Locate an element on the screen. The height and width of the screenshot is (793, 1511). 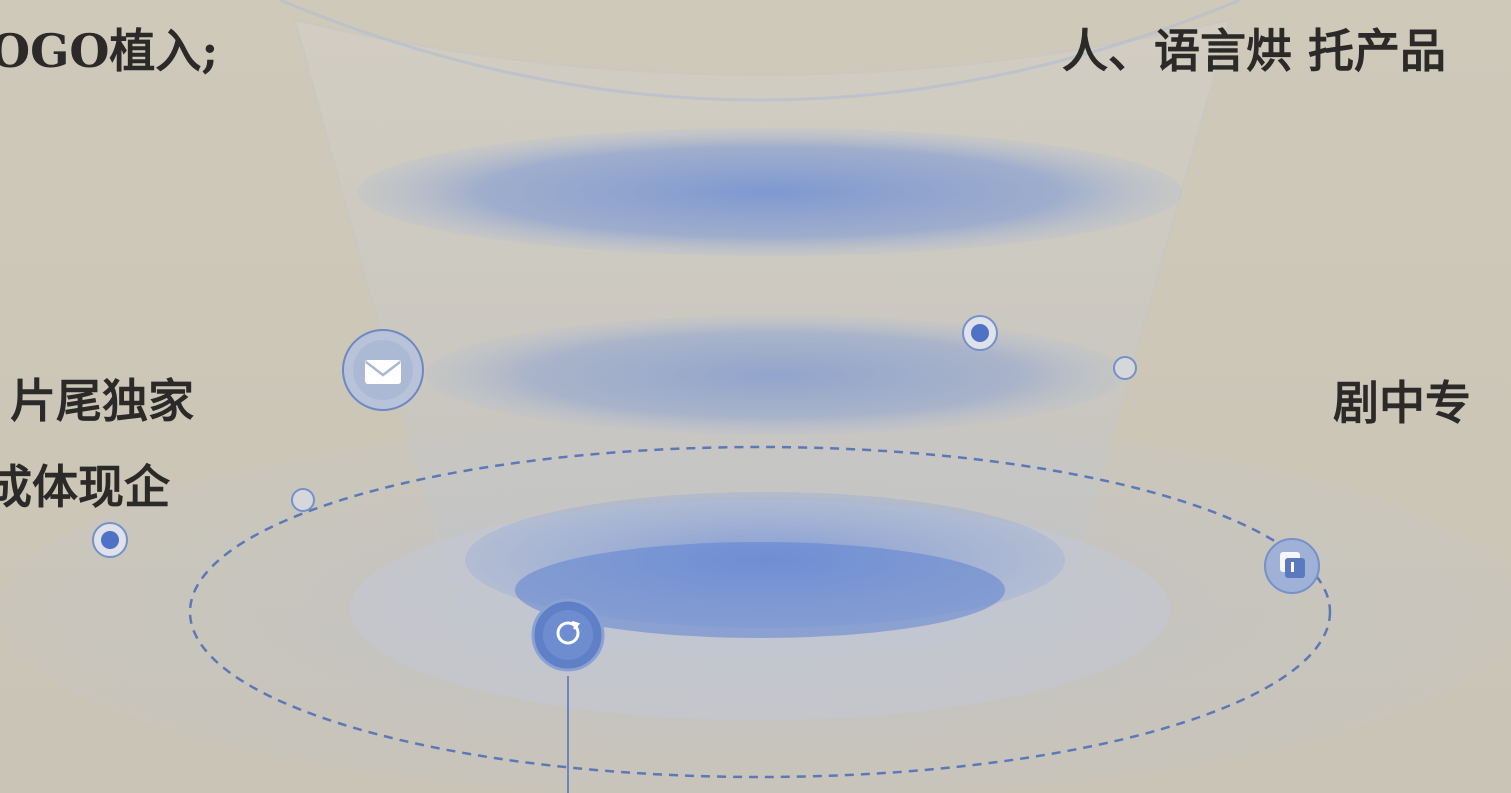
funnel-layer-middle is located at coordinates (775, 375).